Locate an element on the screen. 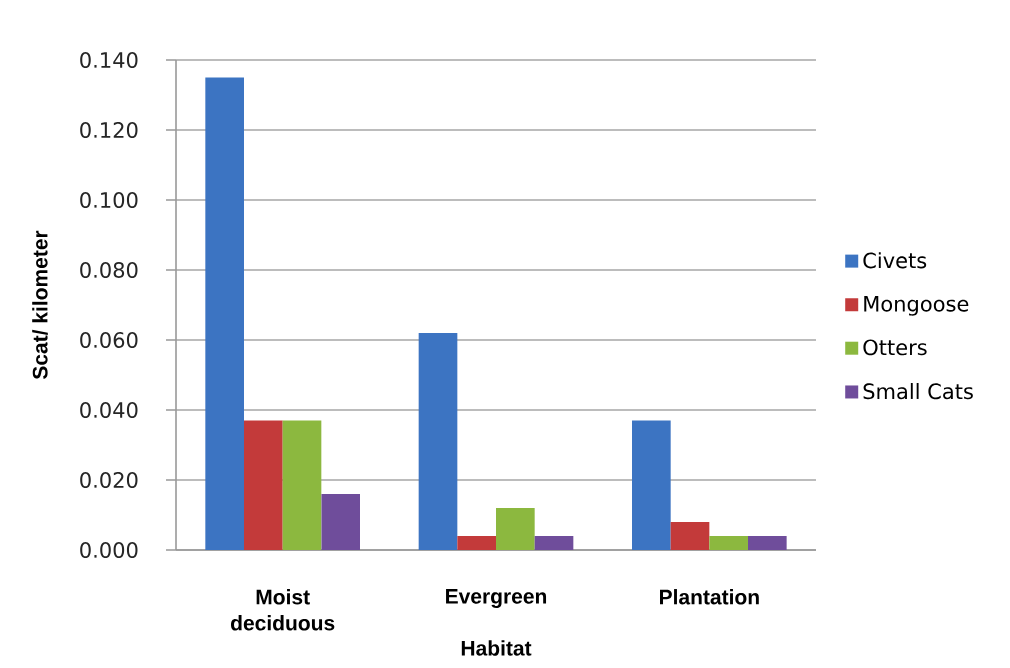 The width and height of the screenshot is (1010, 668). y-tick-label: 0.000 is located at coordinates (109, 550).